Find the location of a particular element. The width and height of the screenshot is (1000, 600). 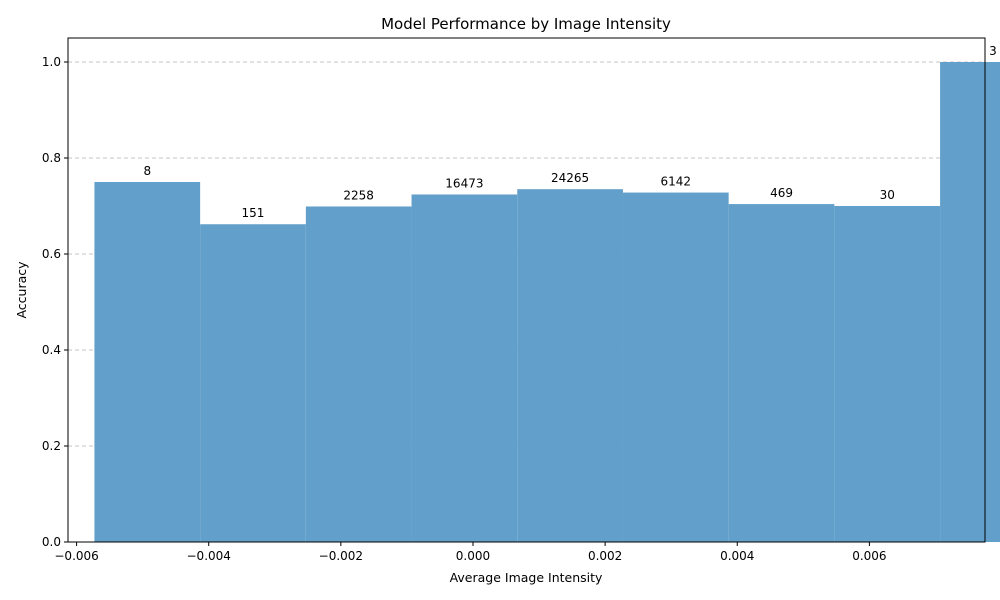

y-axis: 0.0 0.2 0.4 0.6 0.8 1.0 is located at coordinates (55, 302).